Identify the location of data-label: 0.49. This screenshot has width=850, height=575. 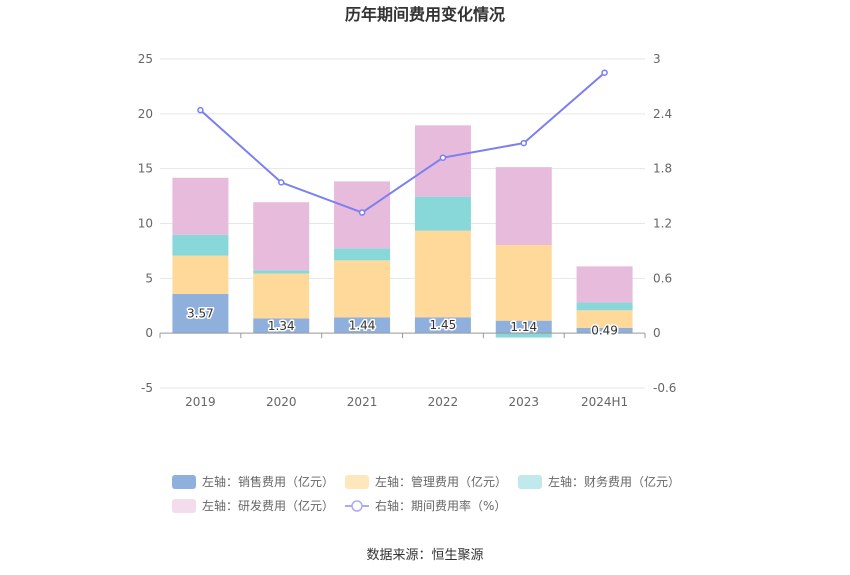
(604, 330).